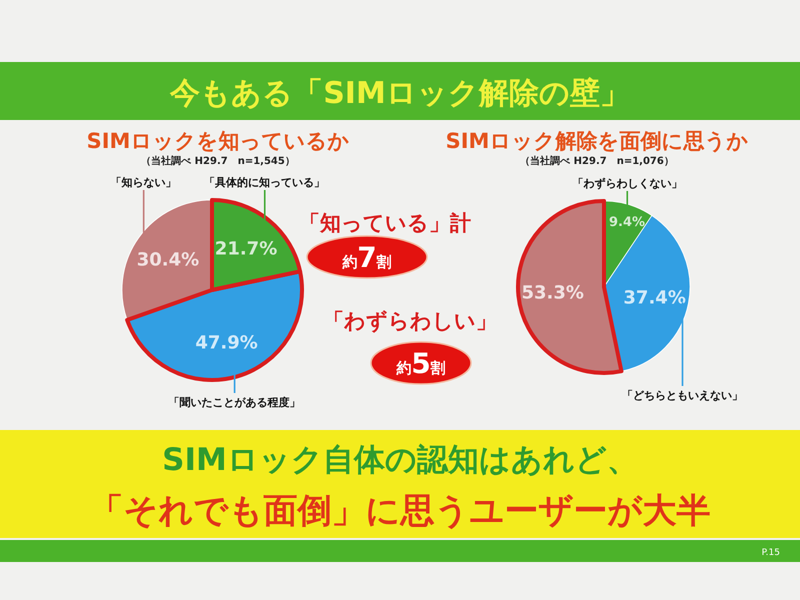 The height and width of the screenshot is (600, 800). I want to click on category-label: 「どちらともいえない」, so click(682, 395).